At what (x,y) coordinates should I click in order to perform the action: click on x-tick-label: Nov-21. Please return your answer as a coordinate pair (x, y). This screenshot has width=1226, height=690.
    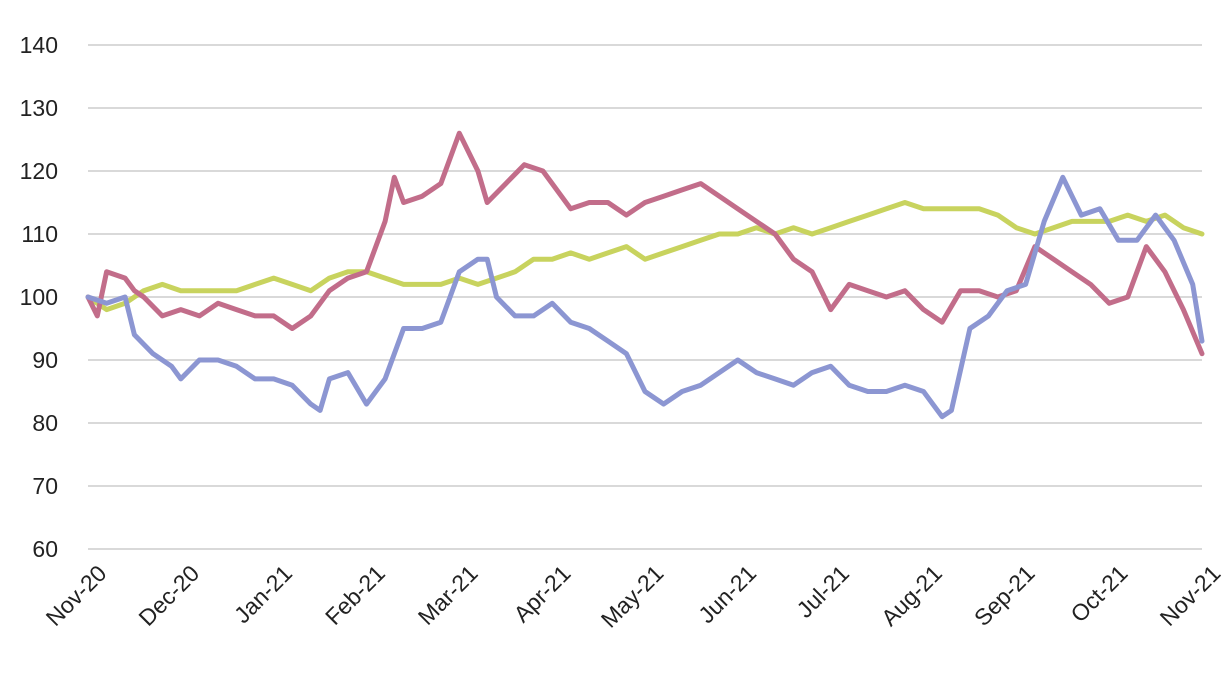
    Looking at the image, I should click on (1190, 595).